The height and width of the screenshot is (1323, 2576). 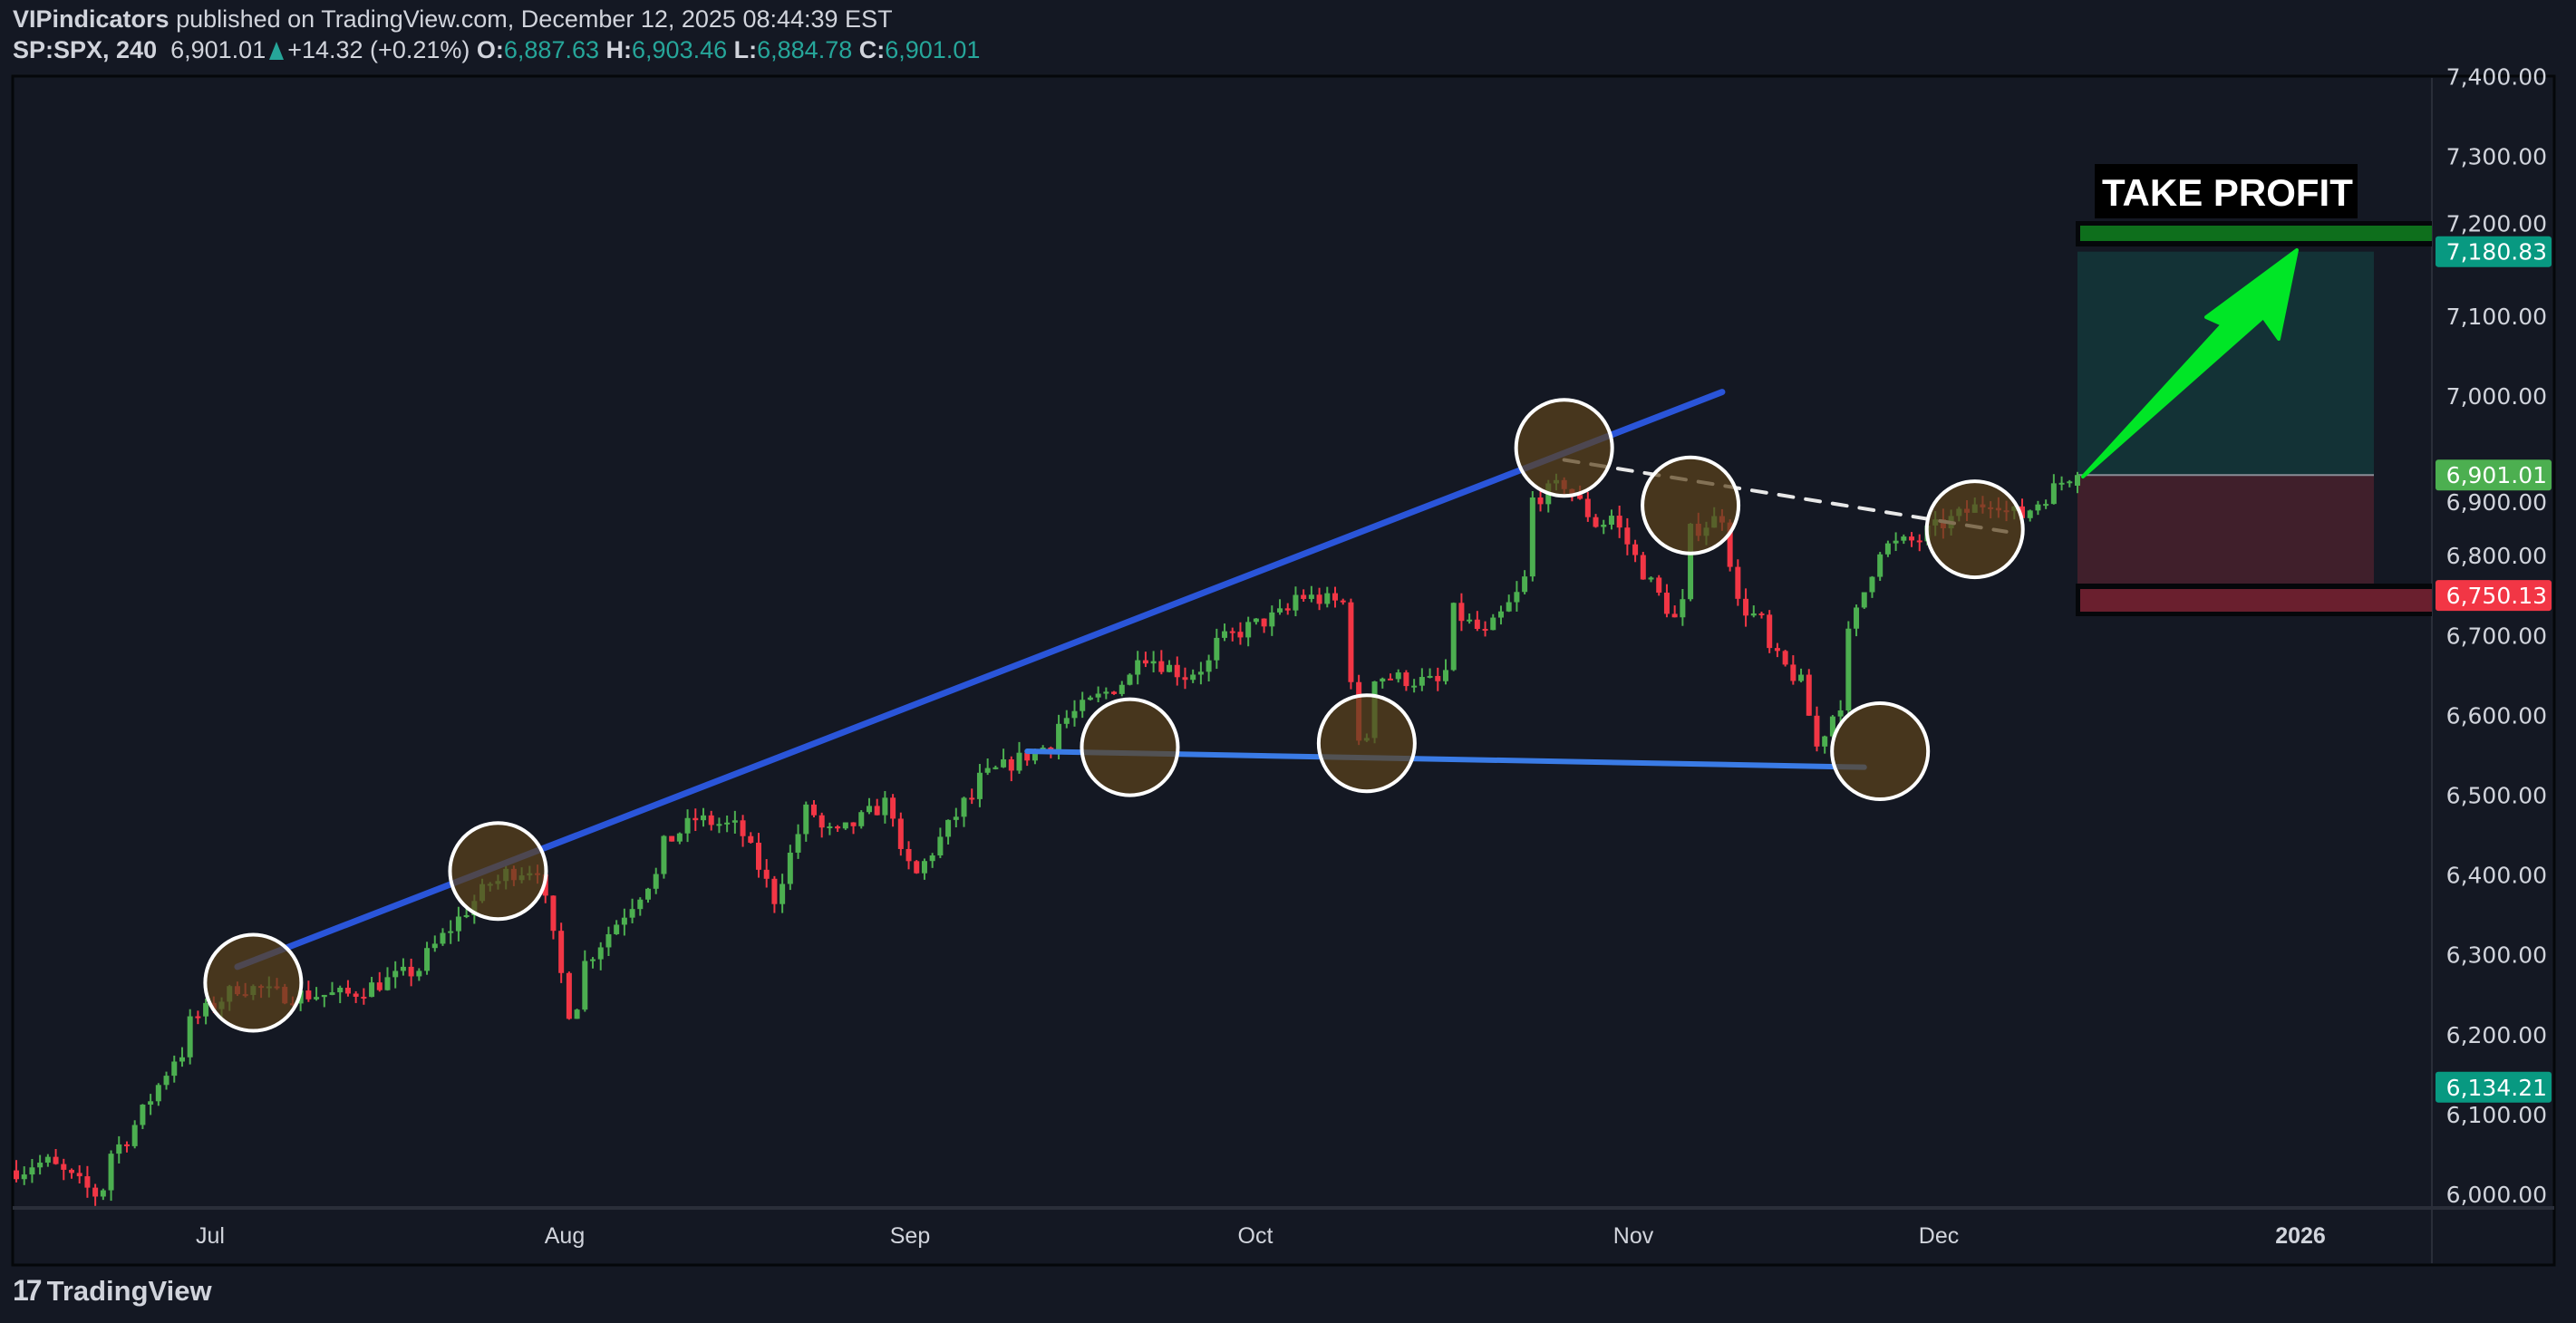 What do you see at coordinates (805, 49) in the screenshot?
I see `low-value: 6,884.78` at bounding box center [805, 49].